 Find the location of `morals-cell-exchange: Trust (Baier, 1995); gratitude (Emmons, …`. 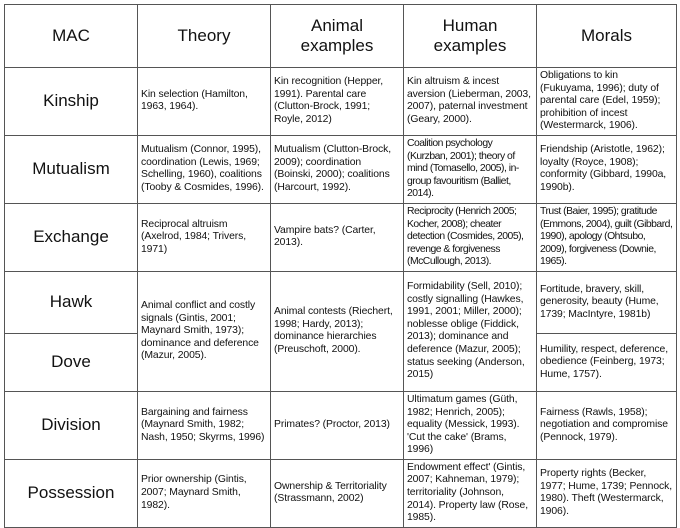

morals-cell-exchange: Trust (Baier, 1995); gratitude (Emmons, … is located at coordinates (606, 237).